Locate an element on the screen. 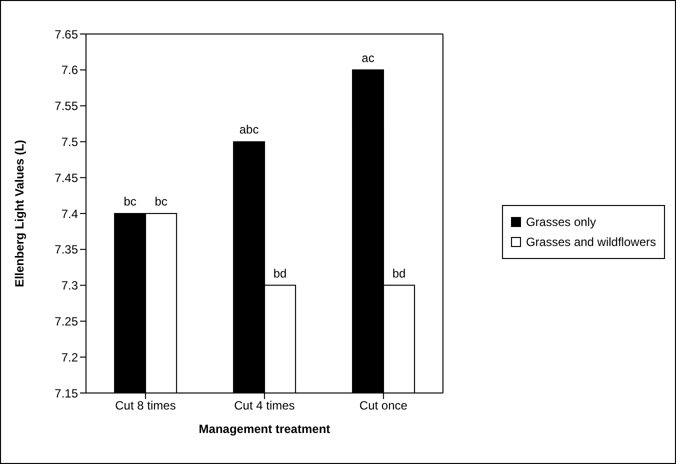 The image size is (676, 464). y-tick-label: 7.25 is located at coordinates (66, 321).